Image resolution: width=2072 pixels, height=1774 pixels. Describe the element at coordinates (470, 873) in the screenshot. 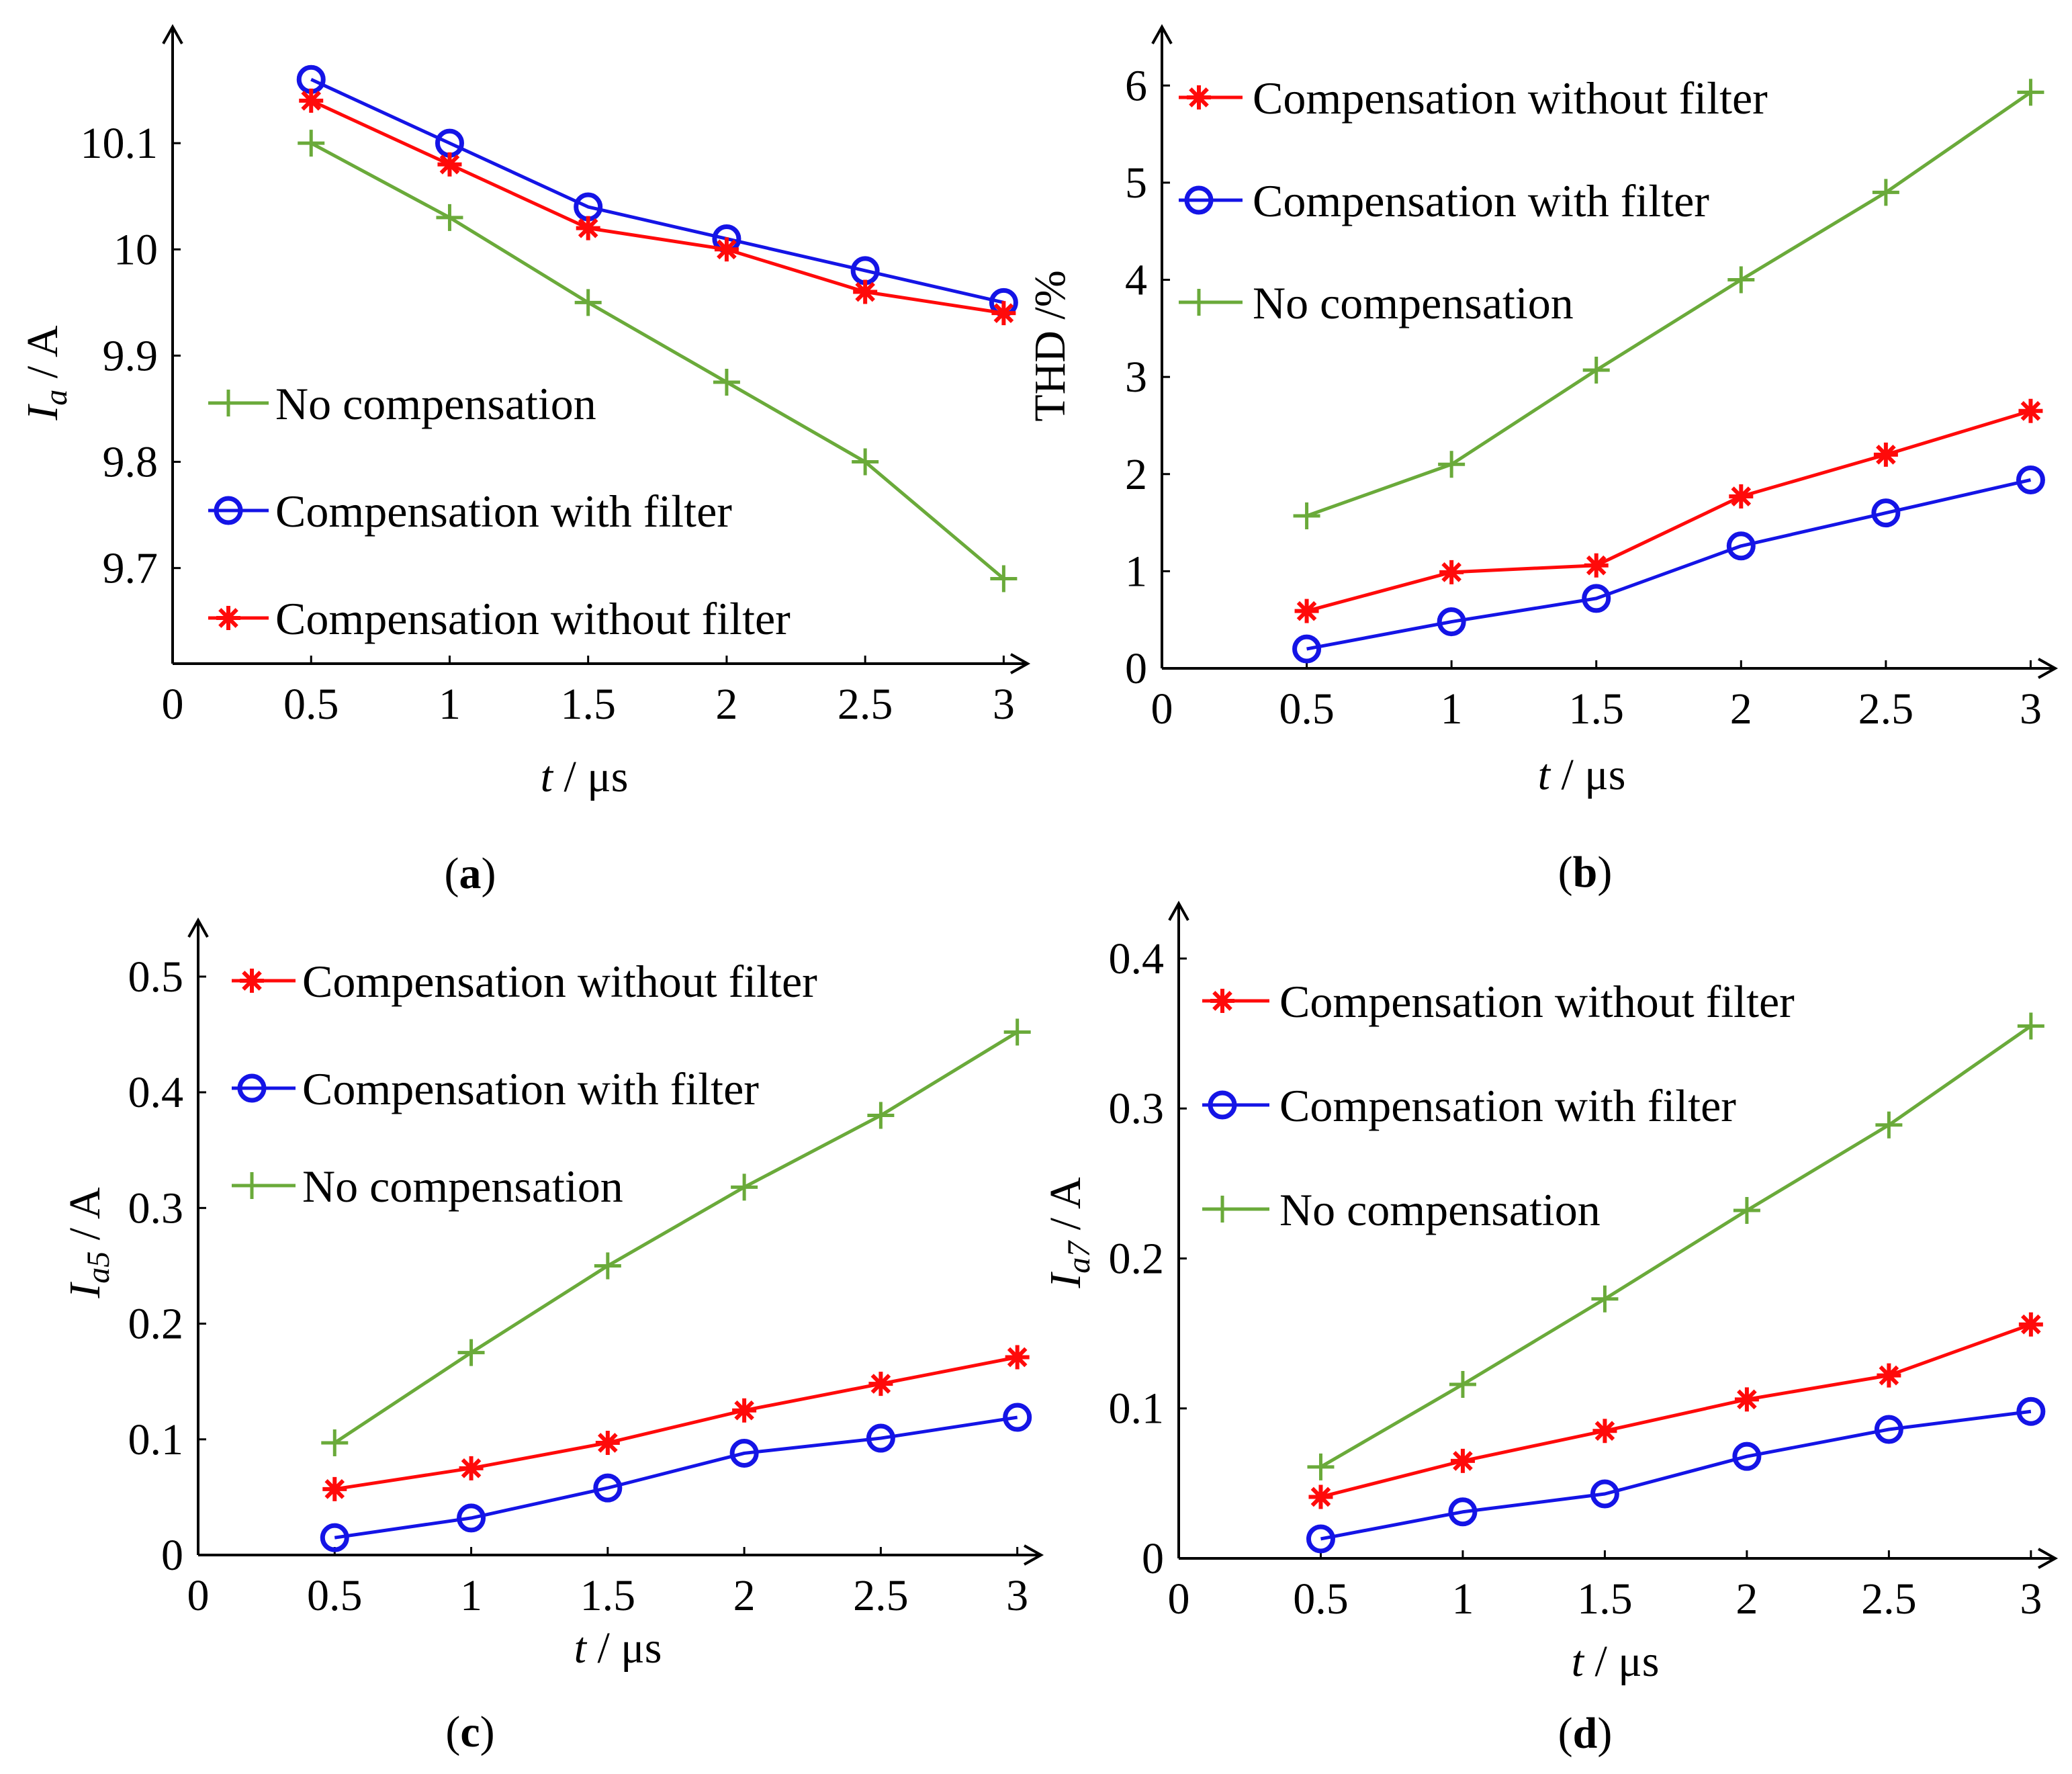

I see `panel-caption: (a)` at that location.